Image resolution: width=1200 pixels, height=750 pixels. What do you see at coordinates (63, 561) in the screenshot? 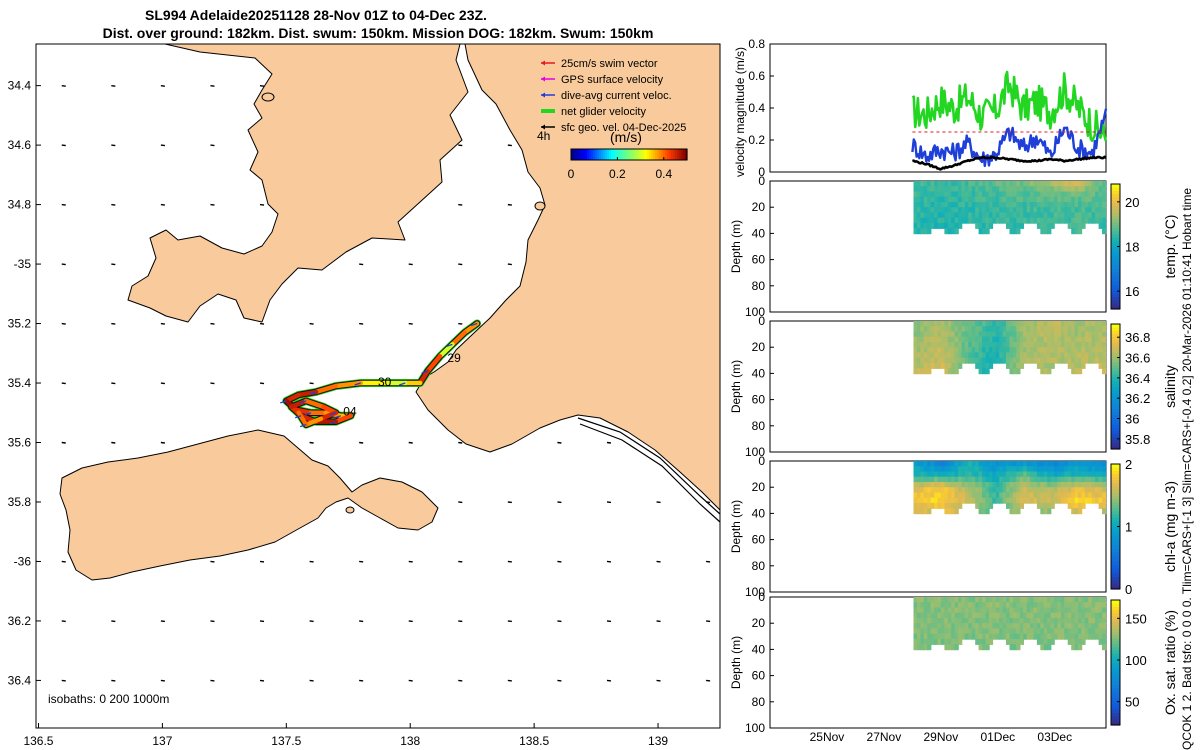
I see `sfc-vel-arrow` at bounding box center [63, 561].